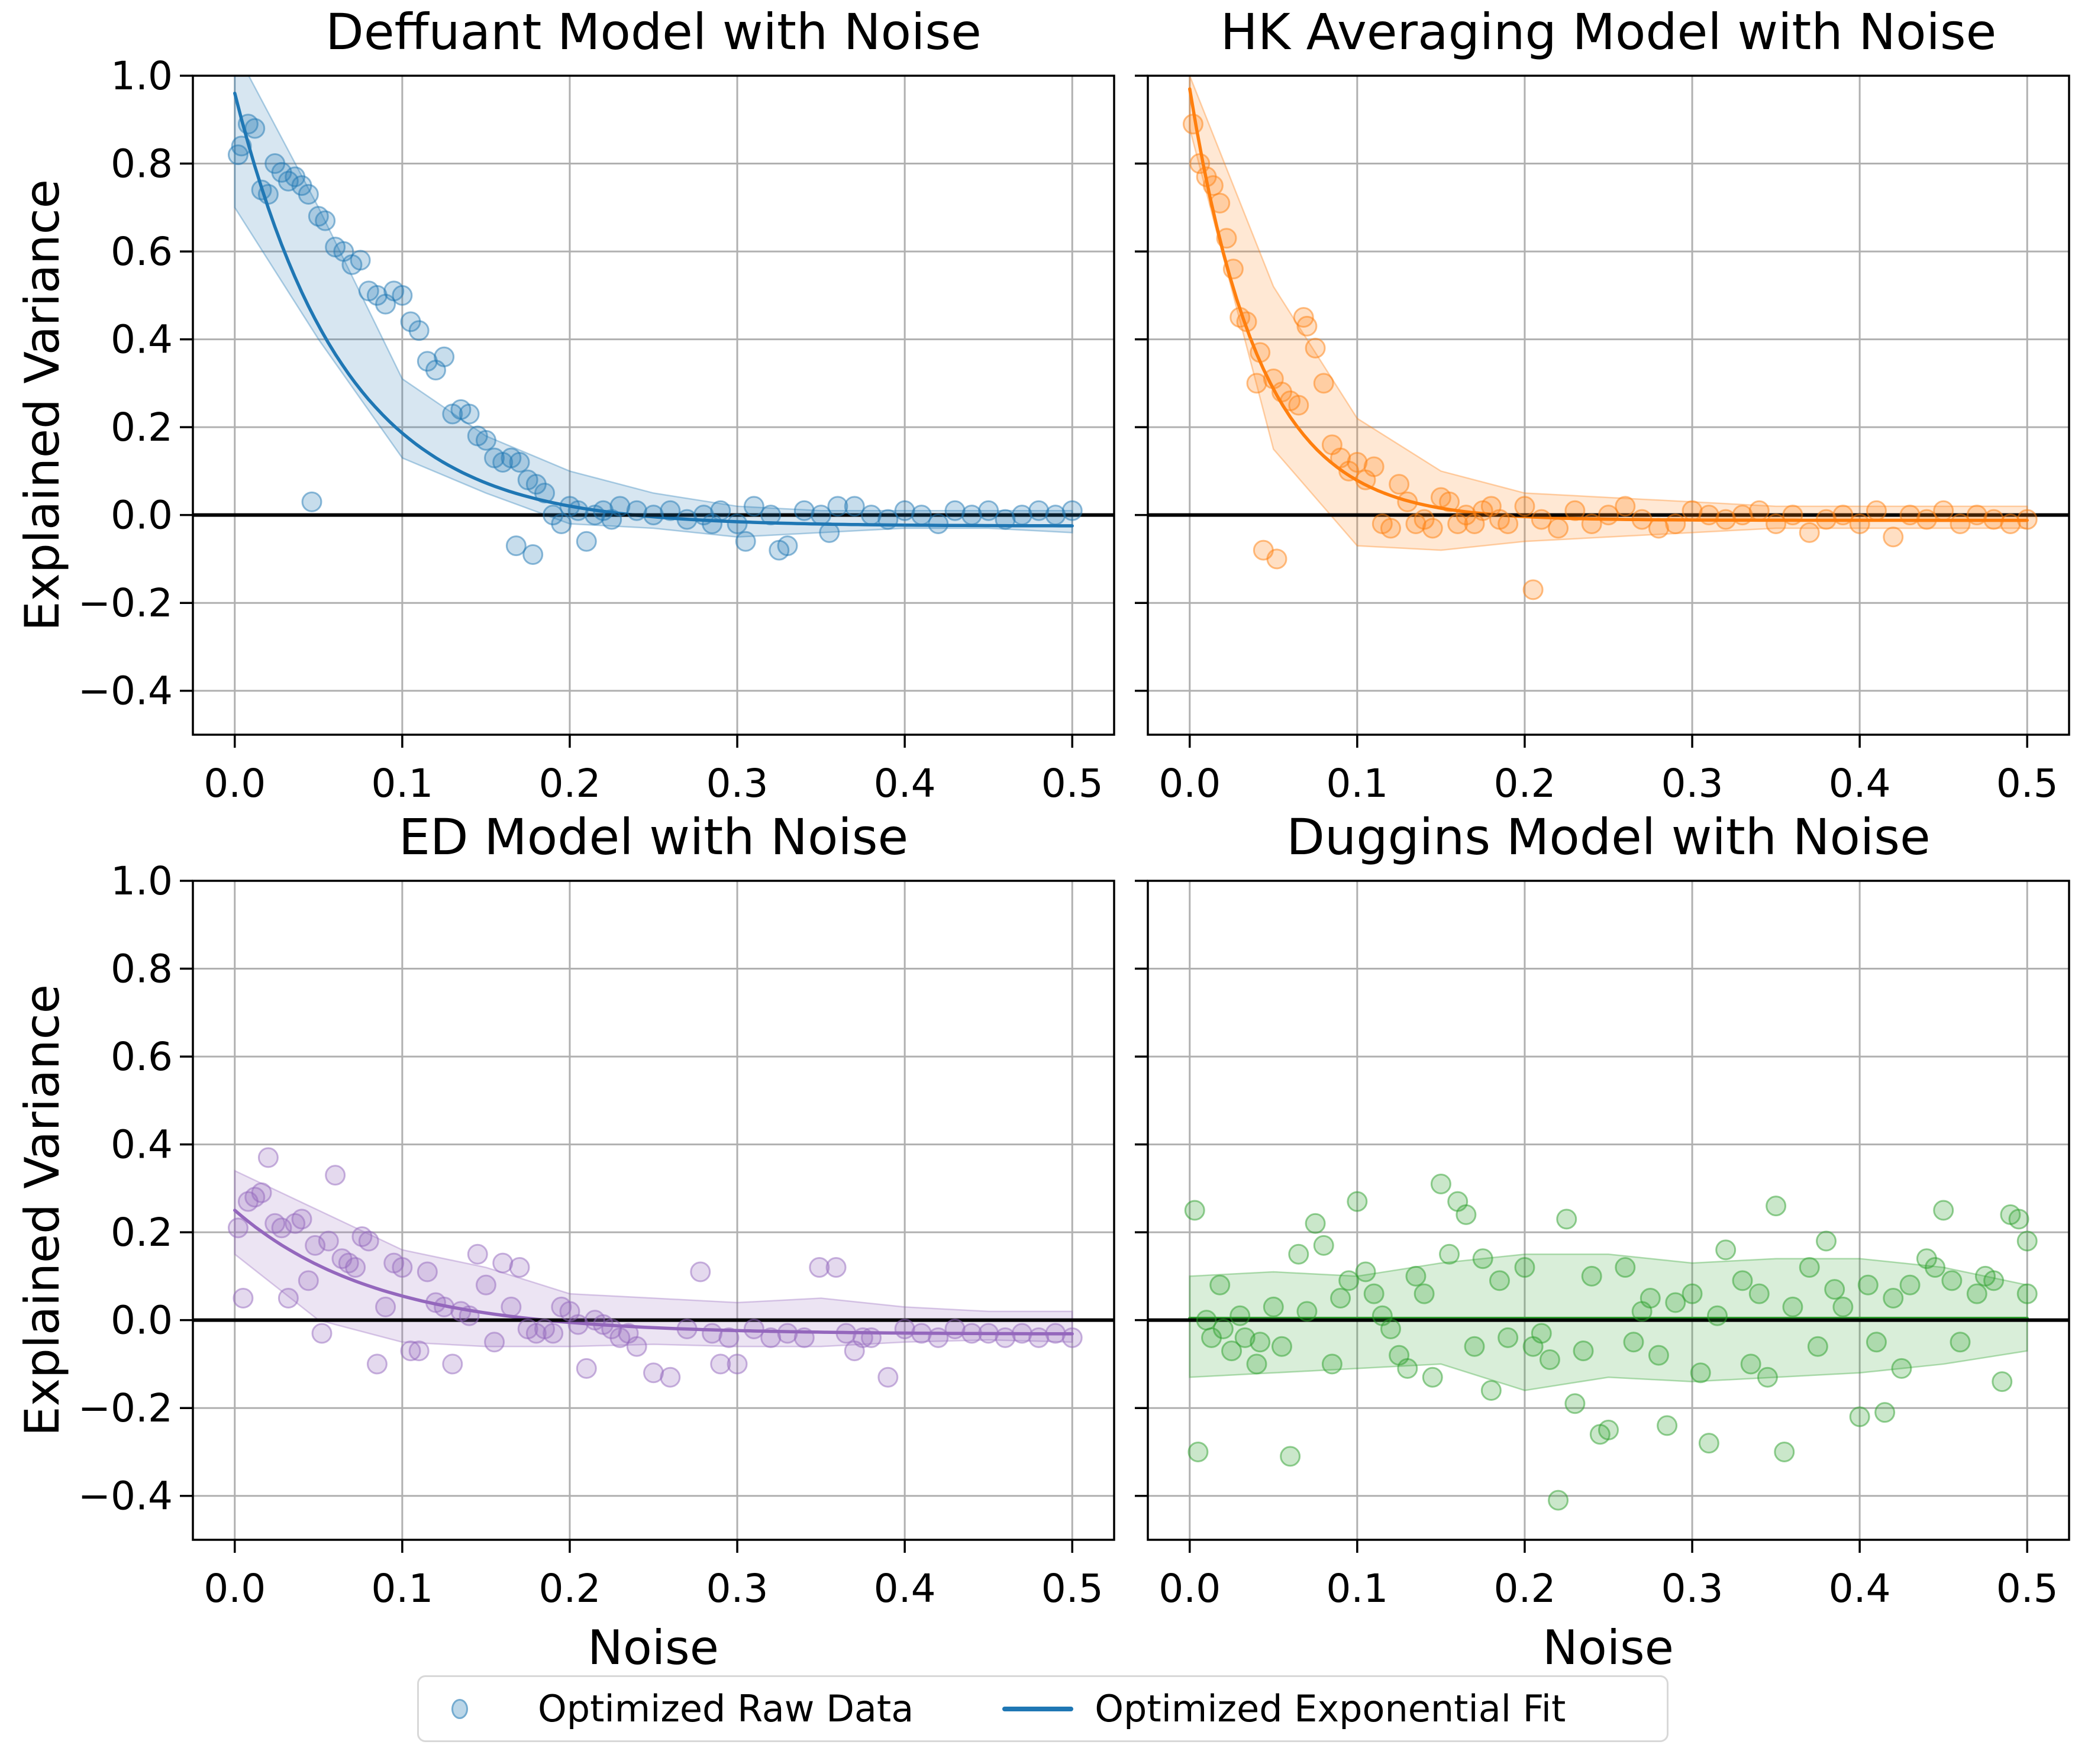 This screenshot has height=1764, width=2088. I want to click on x-axis-label-right: Noise, so click(1608, 1647).